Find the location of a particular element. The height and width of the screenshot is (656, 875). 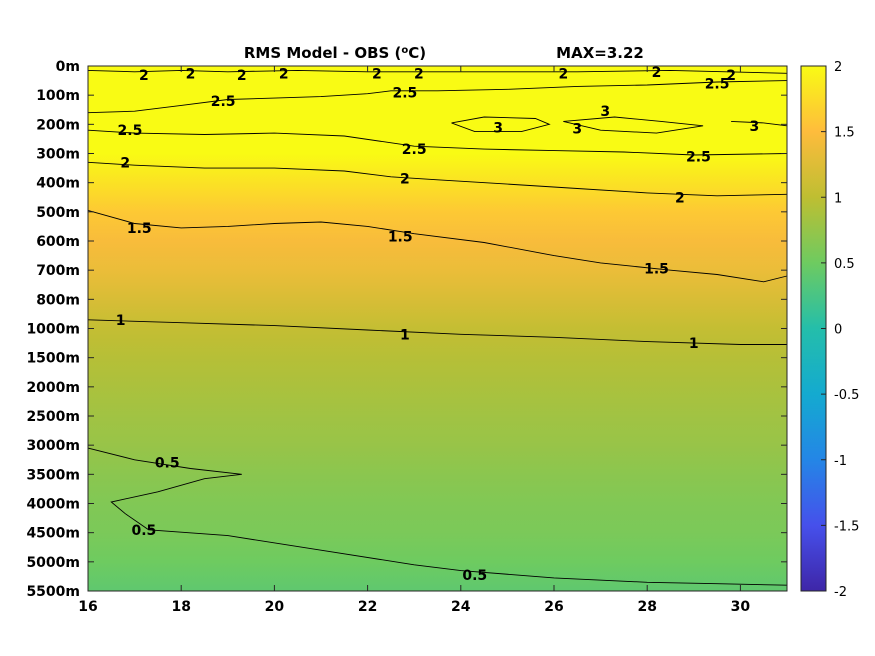

colorbar-tick-label: -1 is located at coordinates (840, 461).